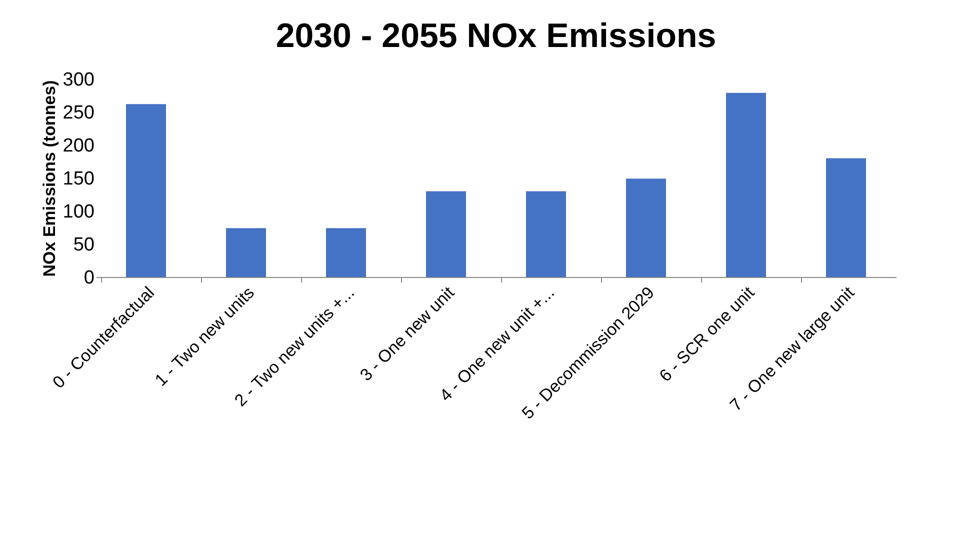  Describe the element at coordinates (49, 178) in the screenshot. I see `y-axis-title: NOx Emissions (tonnes)` at that location.